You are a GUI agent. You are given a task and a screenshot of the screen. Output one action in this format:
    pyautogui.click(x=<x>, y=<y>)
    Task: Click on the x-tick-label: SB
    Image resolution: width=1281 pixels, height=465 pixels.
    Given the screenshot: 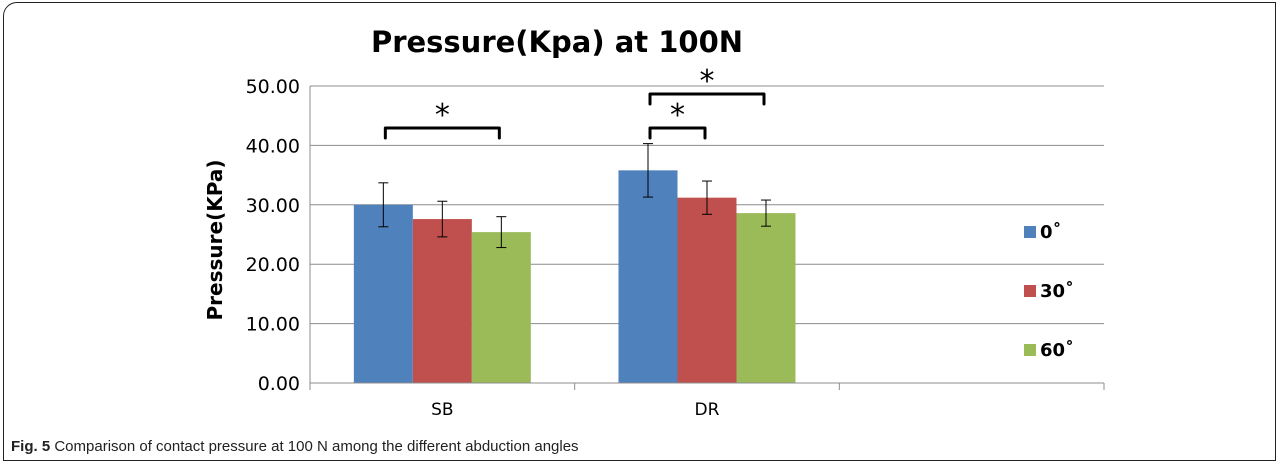 What is the action you would take?
    pyautogui.click(x=442, y=410)
    